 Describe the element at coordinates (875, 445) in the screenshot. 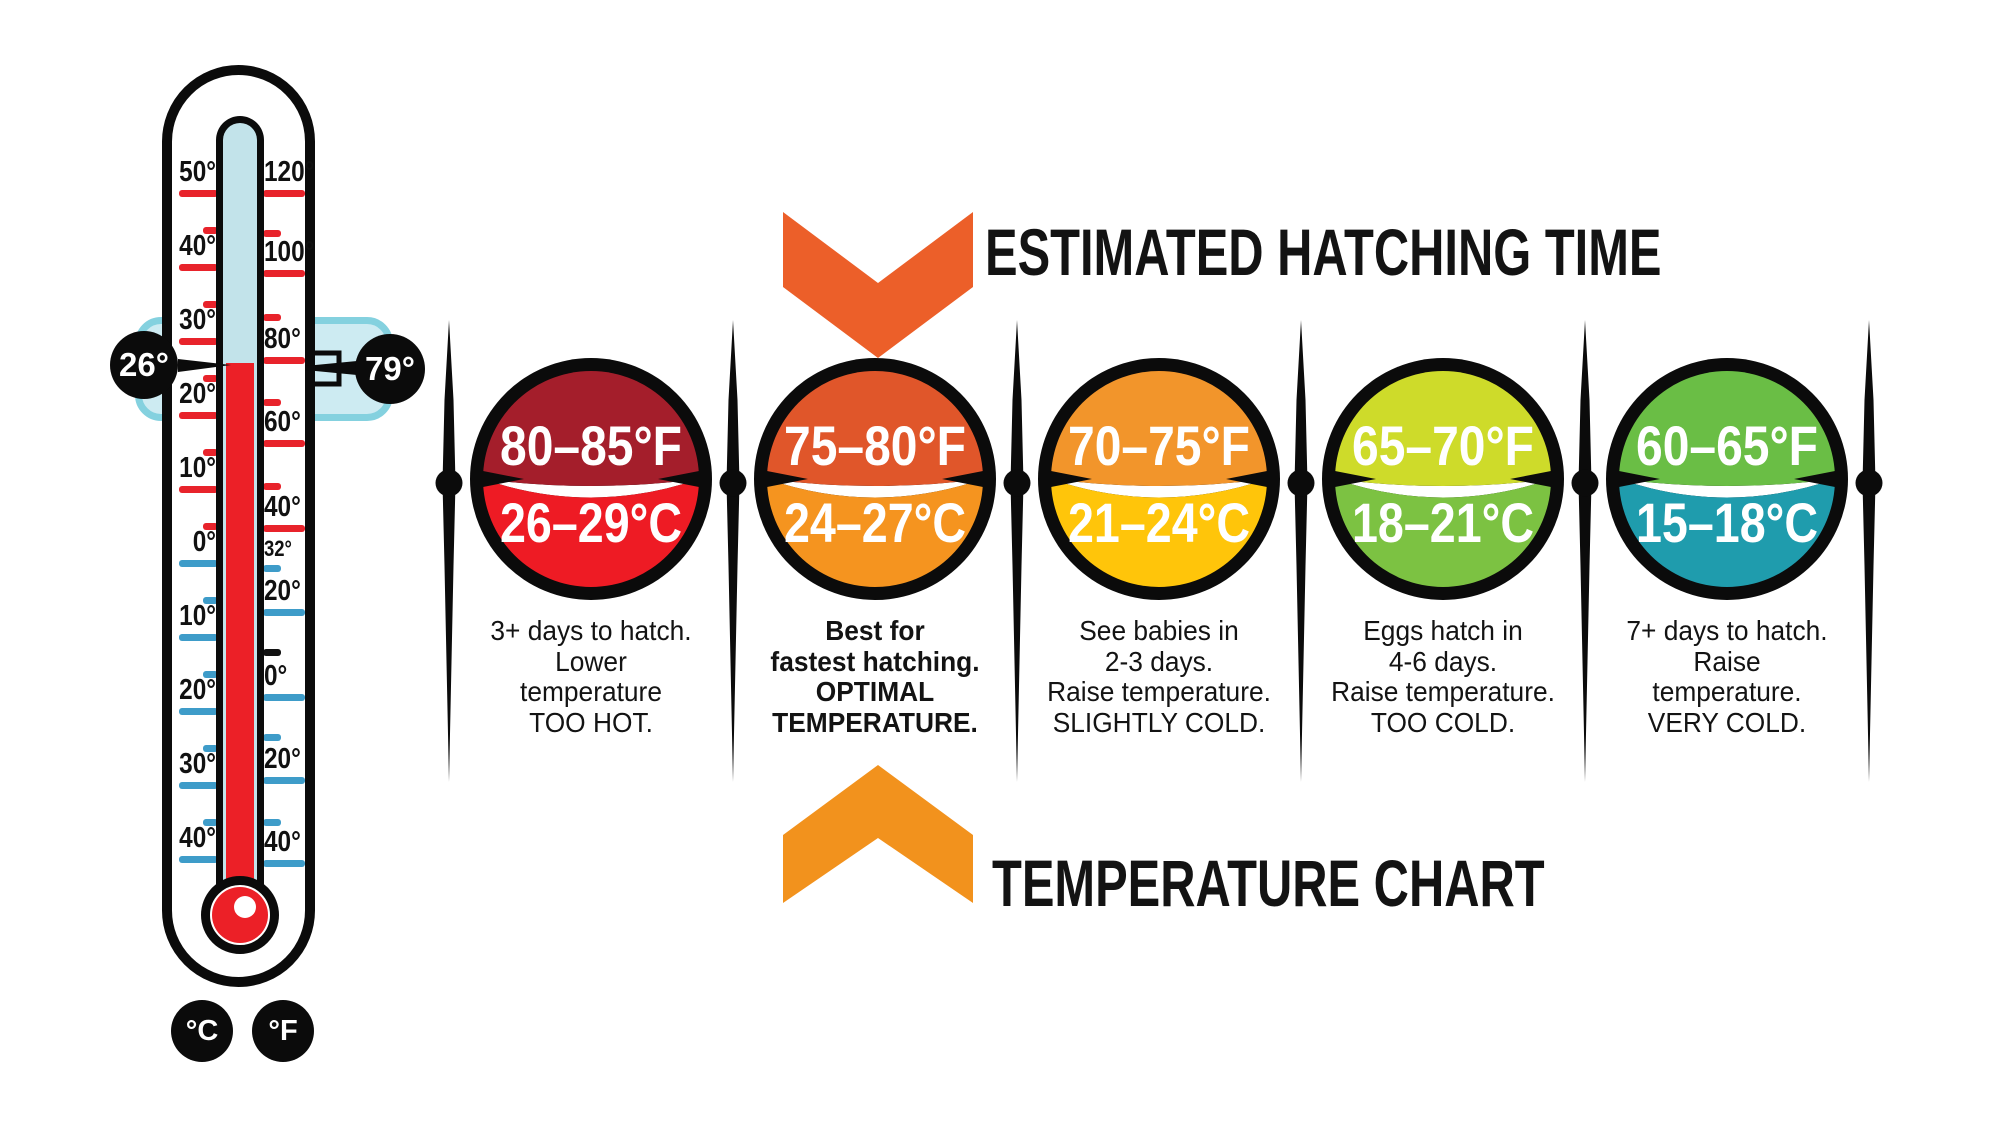

I see `zone-fahrenheit-range: 75–80°F` at that location.